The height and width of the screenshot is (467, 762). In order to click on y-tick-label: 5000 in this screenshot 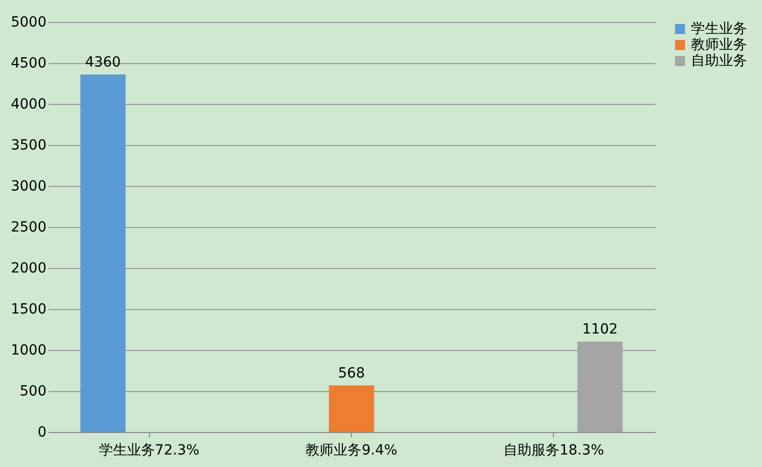, I will do `click(28, 22)`.